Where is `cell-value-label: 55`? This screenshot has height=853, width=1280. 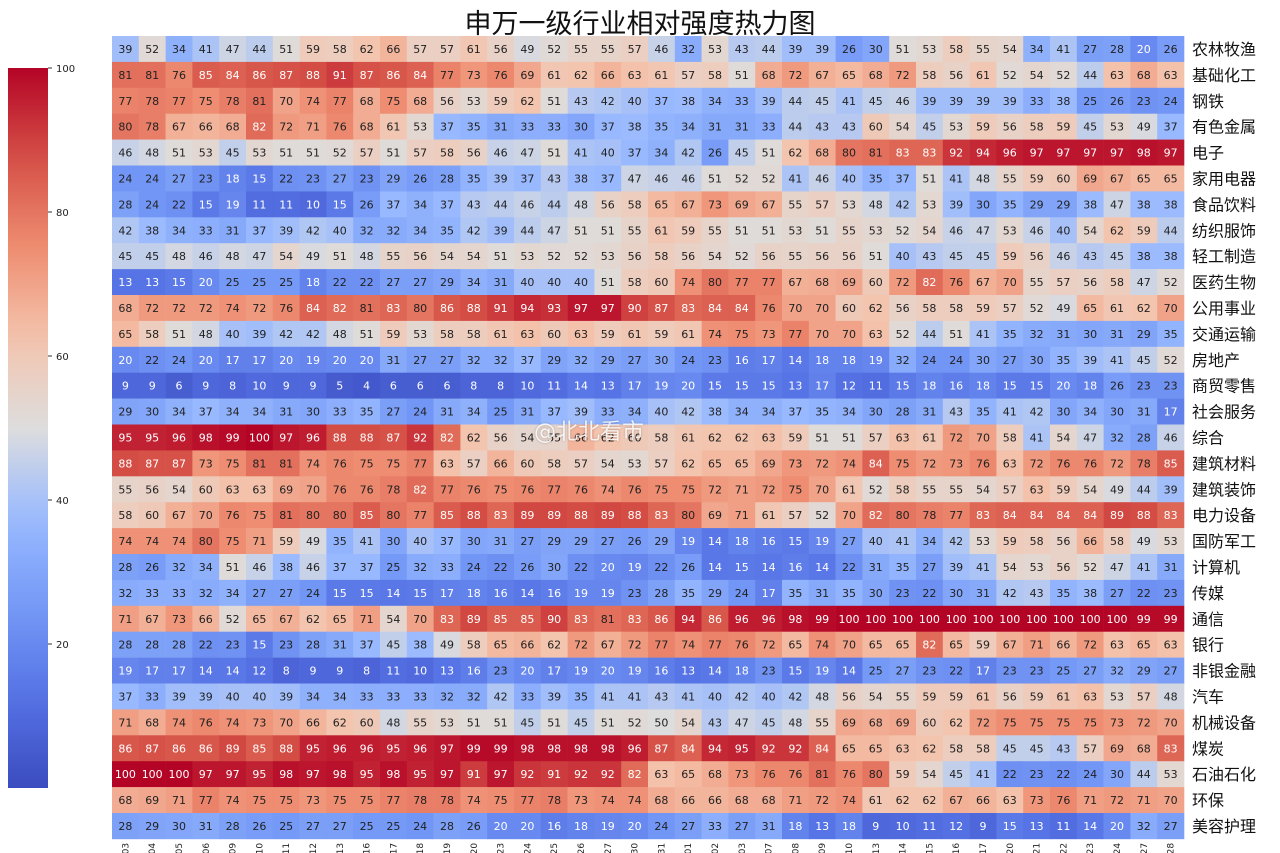
cell-value-label: 55 is located at coordinates (795, 204).